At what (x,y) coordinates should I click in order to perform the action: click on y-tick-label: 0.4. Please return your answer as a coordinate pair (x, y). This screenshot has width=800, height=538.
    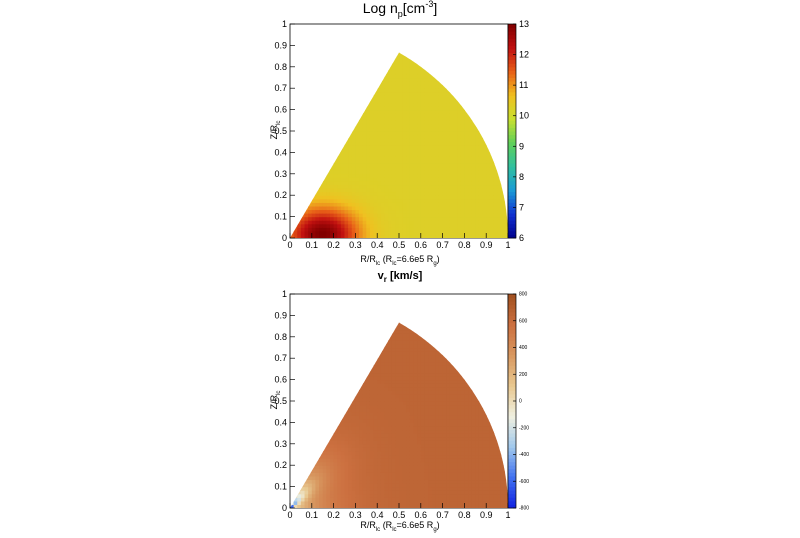
    Looking at the image, I should click on (280, 152).